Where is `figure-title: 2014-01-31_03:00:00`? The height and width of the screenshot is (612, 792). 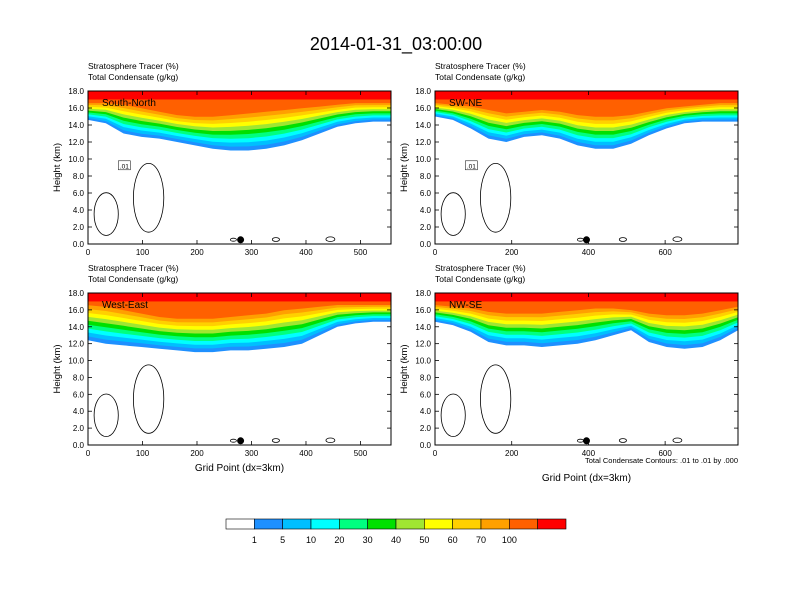
figure-title: 2014-01-31_03:00:00 is located at coordinates (396, 44).